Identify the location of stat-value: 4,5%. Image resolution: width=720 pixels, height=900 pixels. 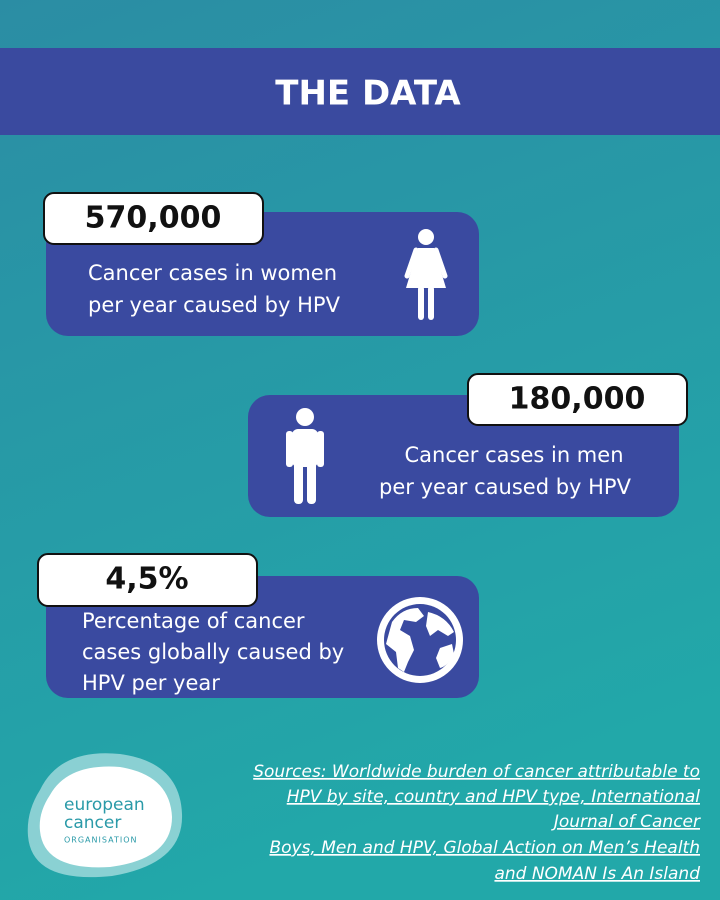
(146, 579).